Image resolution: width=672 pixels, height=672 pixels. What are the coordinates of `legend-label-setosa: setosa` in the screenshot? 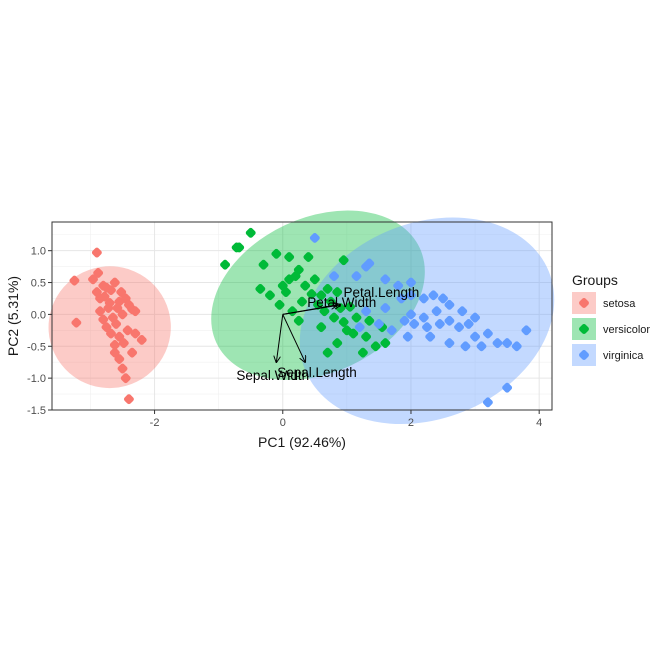 It's located at (619, 304).